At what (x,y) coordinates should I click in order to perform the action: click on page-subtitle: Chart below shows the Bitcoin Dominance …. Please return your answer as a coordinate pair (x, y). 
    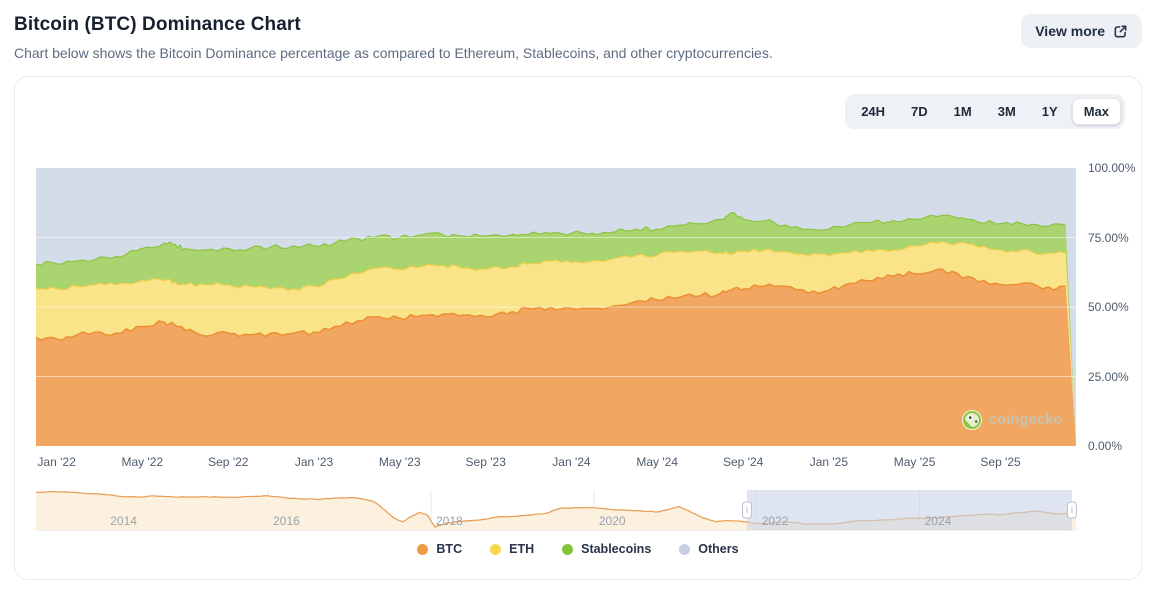
    Looking at the image, I should click on (393, 53).